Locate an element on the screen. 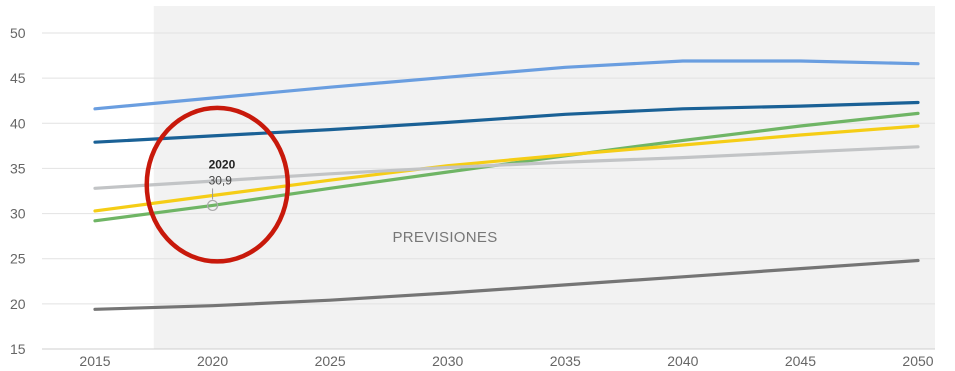 The image size is (955, 371). y-tick-label: 15 is located at coordinates (18, 349).